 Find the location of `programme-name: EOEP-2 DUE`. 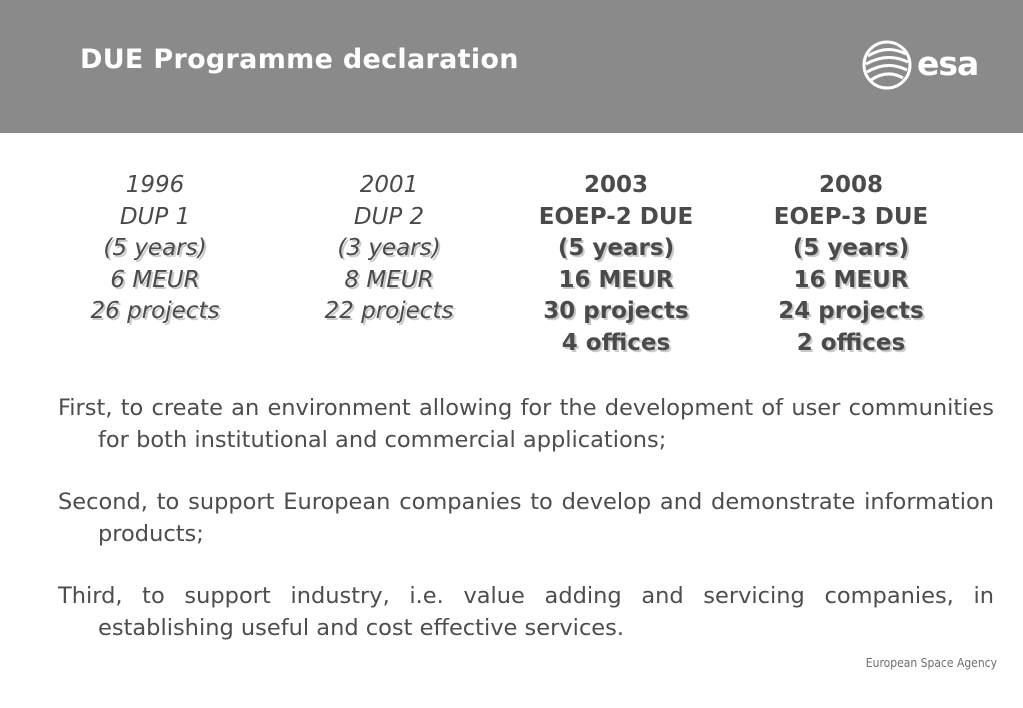

programme-name: EOEP-2 DUE is located at coordinates (616, 216).